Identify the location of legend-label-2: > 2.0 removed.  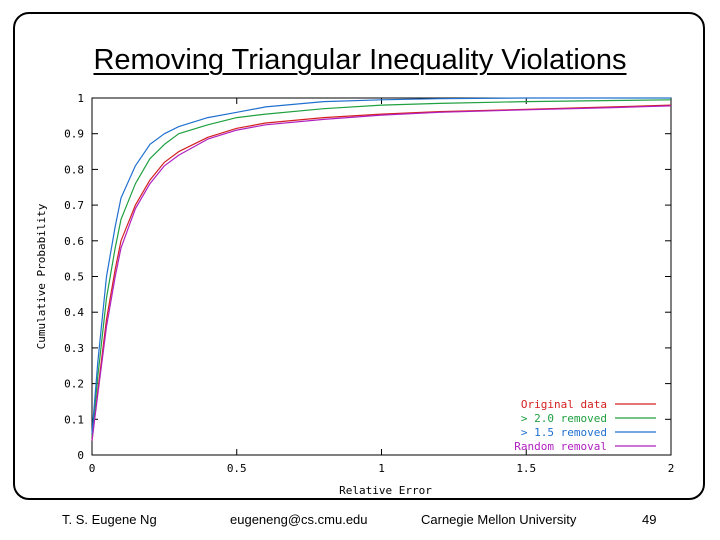
(564, 418).